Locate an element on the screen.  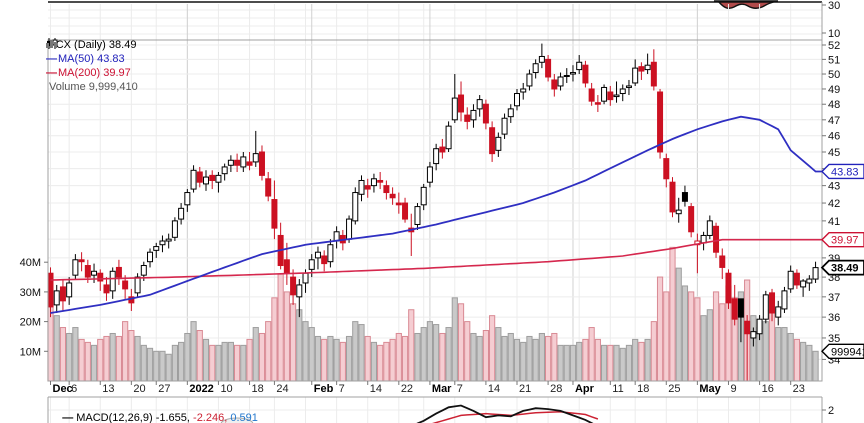
volume-legend-row: Volume 9,999,410 is located at coordinates (92, 67).